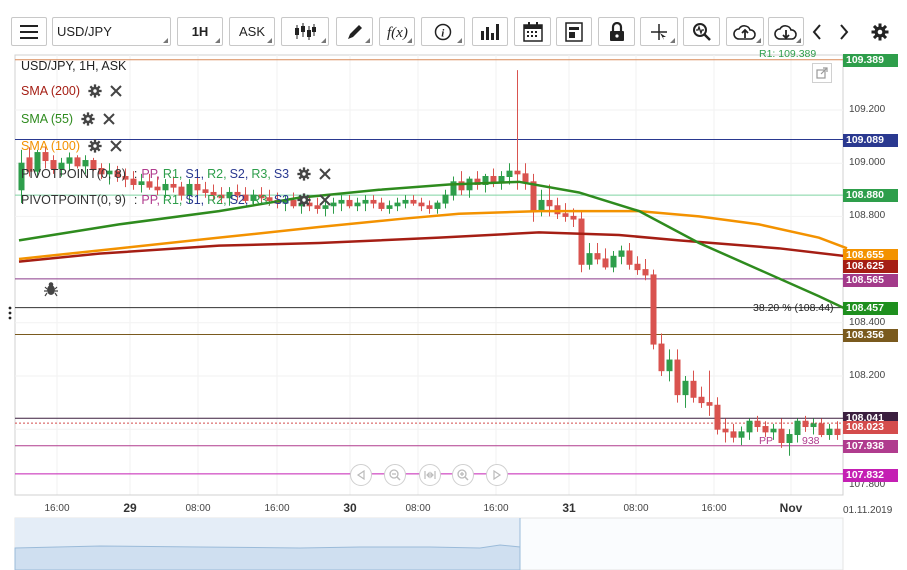  Describe the element at coordinates (867, 162) in the screenshot. I see `price-tick: 109.000` at that location.